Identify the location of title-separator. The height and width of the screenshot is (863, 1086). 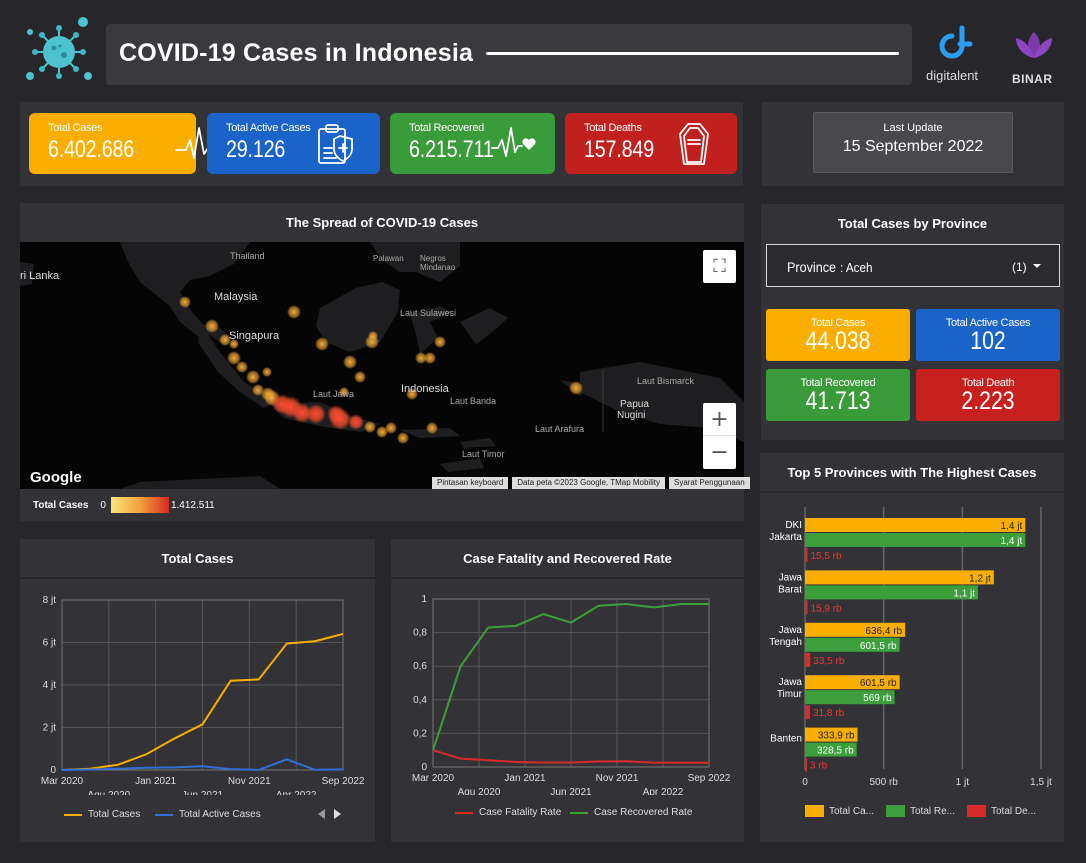
(197, 578).